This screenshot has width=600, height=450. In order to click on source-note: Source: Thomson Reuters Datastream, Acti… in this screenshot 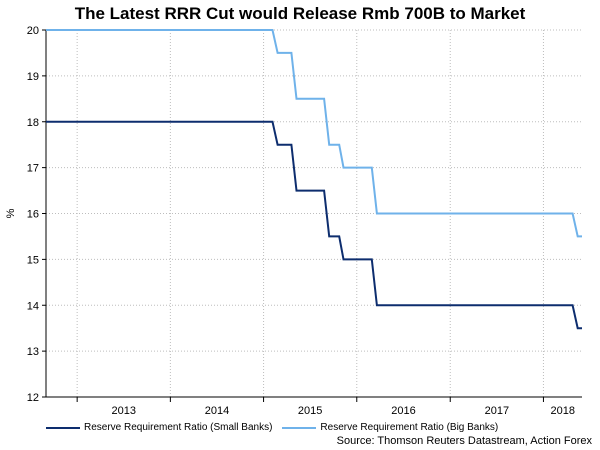, I will do `click(464, 441)`.